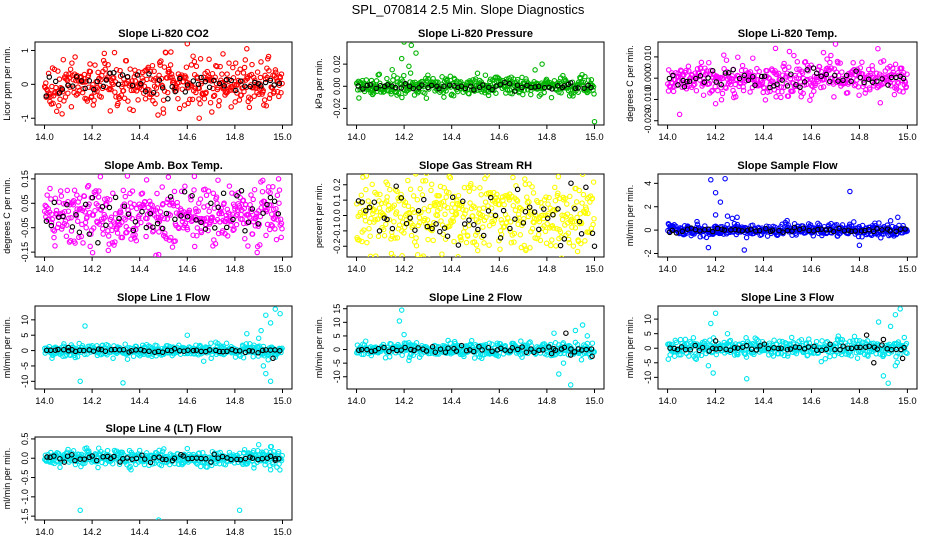  I want to click on x-tick-label: 14.0, so click(44, 137).